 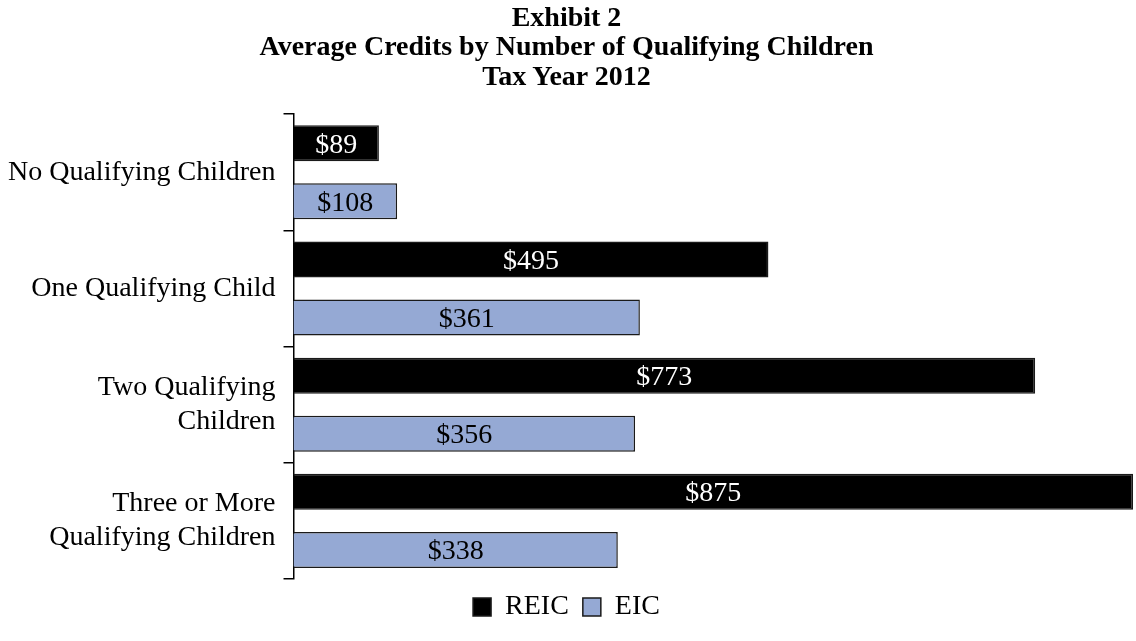 I want to click on data-label: $108, so click(x=345, y=201).